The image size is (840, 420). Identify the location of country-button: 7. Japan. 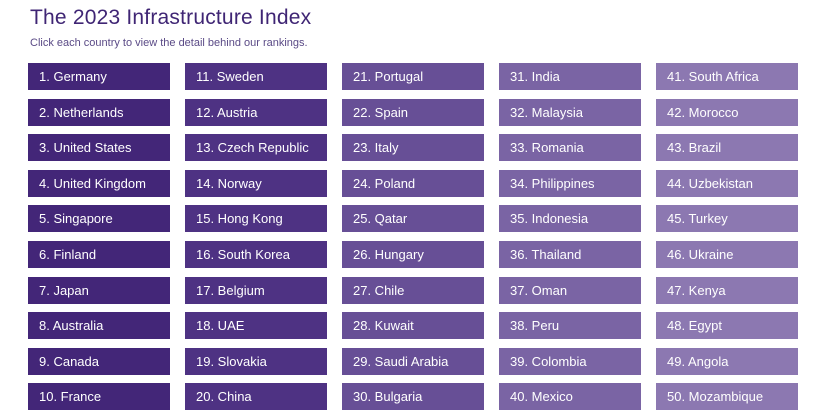
(99, 290).